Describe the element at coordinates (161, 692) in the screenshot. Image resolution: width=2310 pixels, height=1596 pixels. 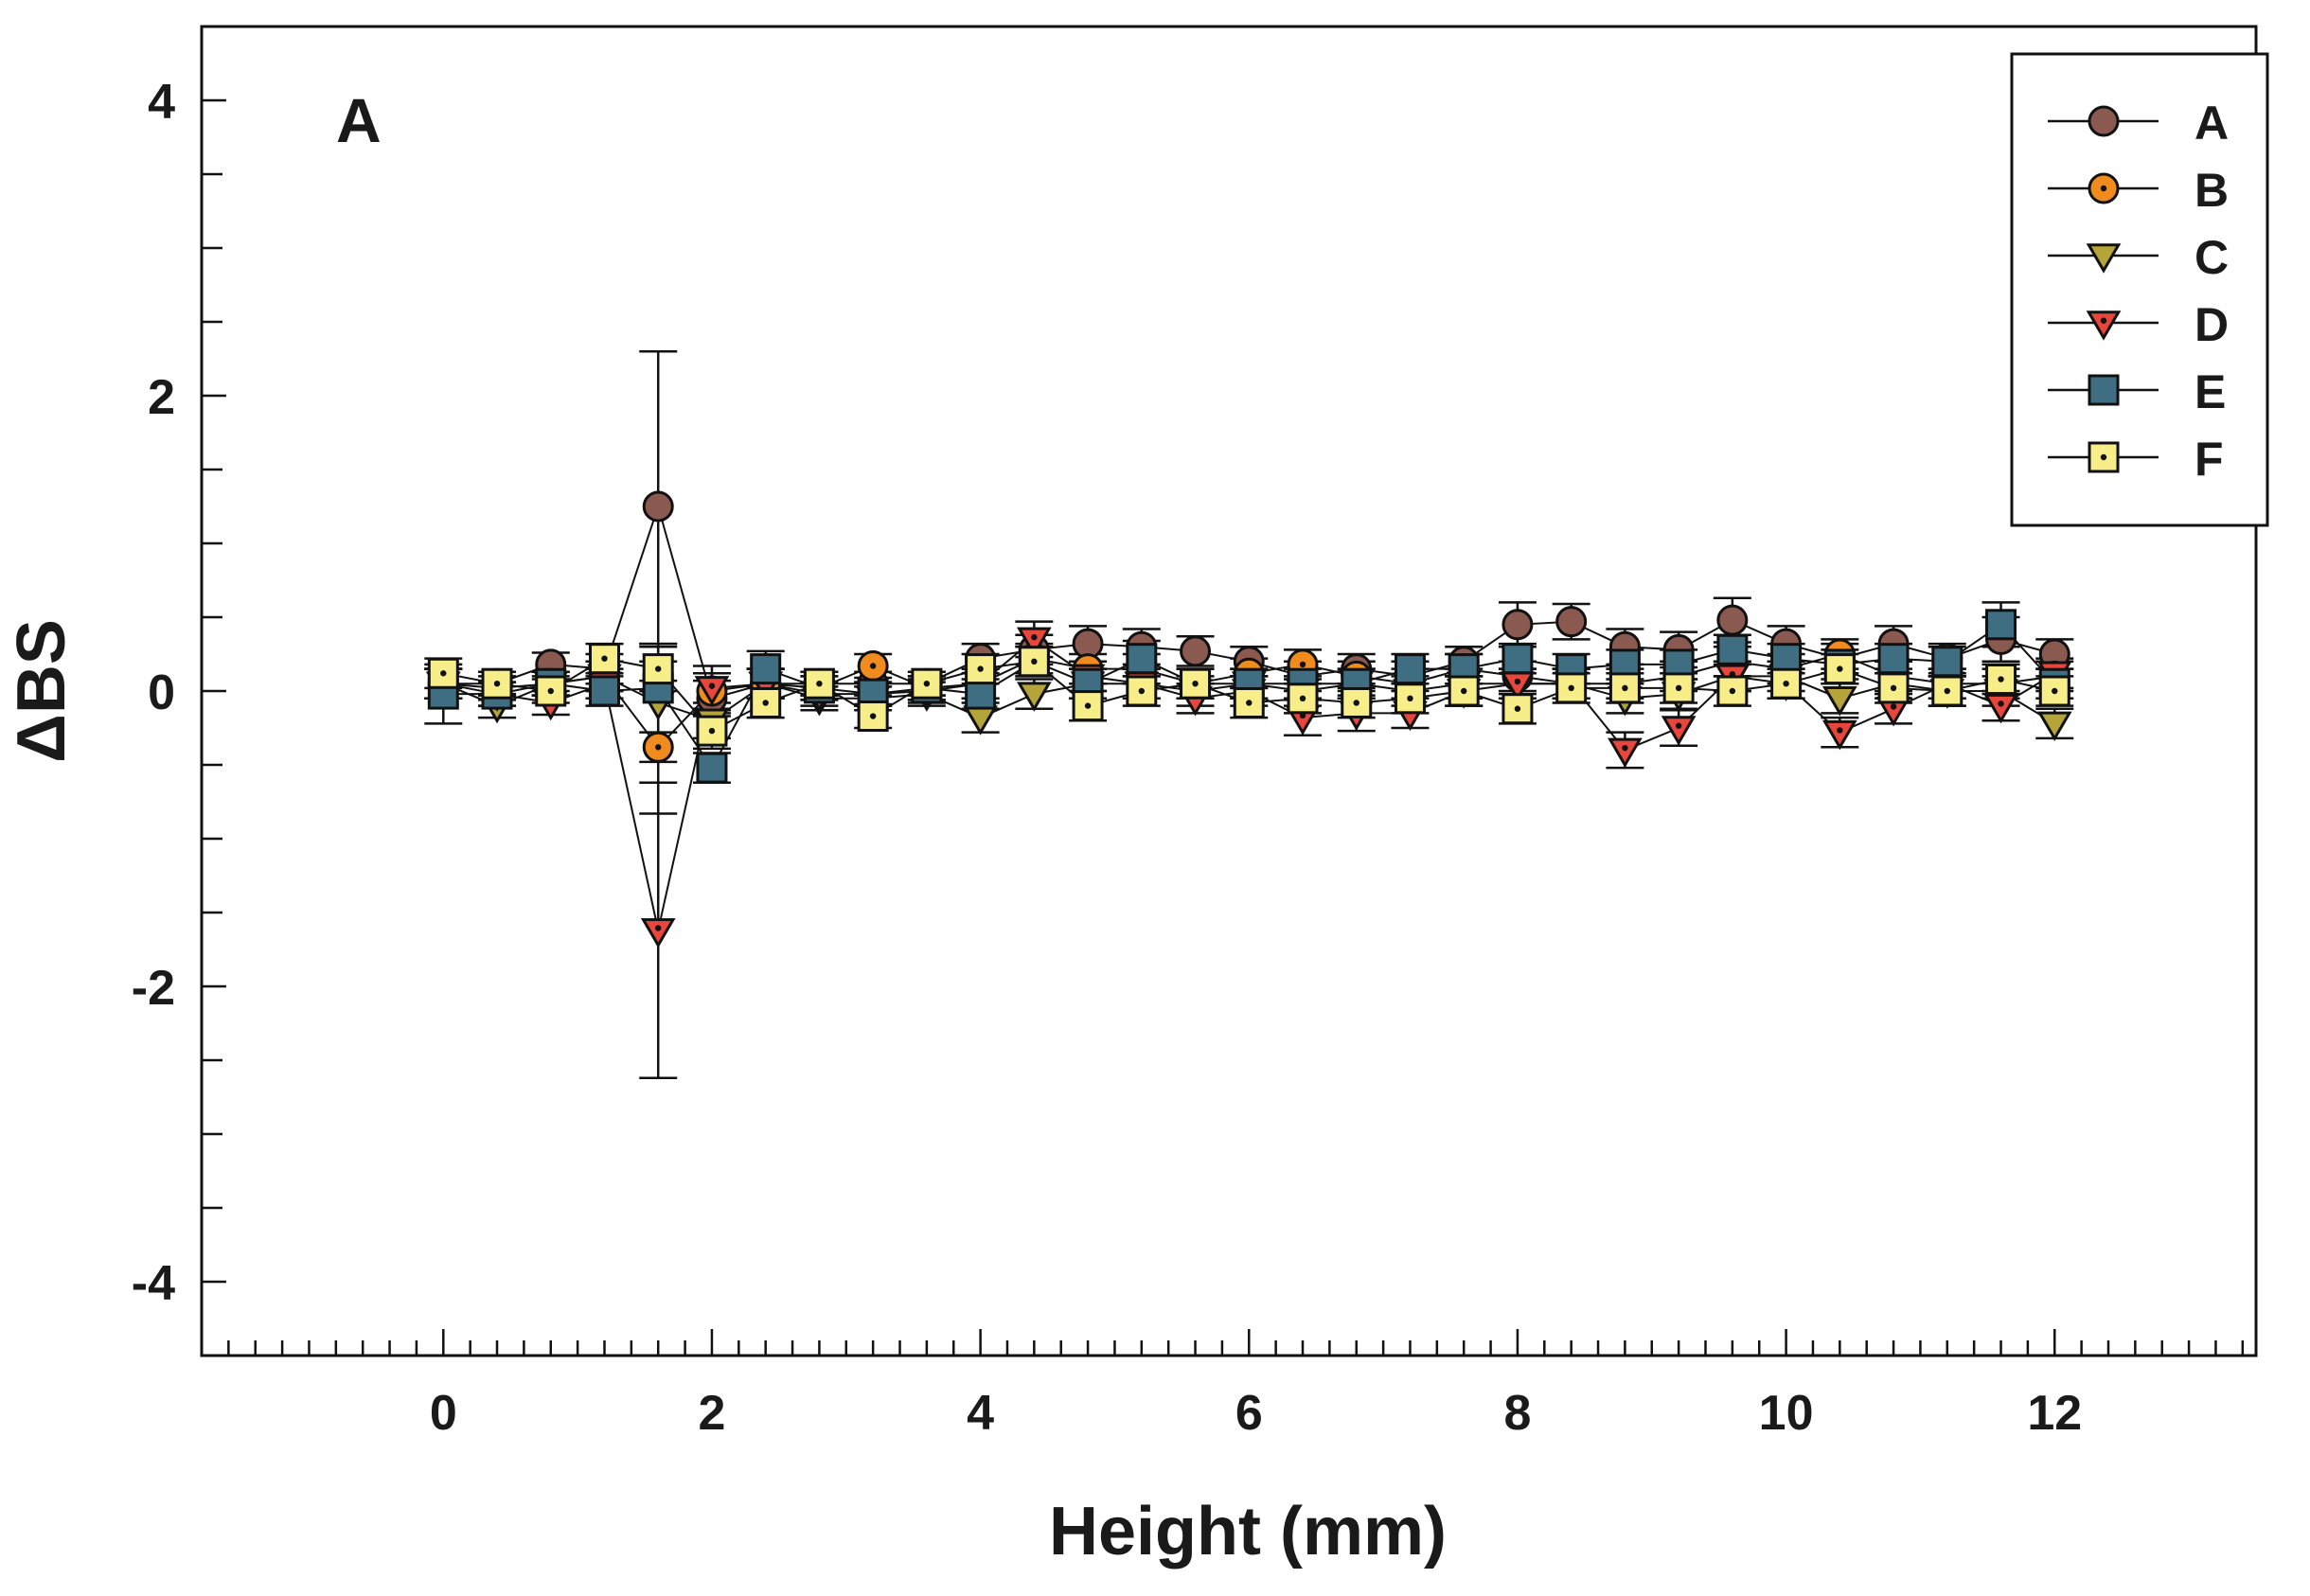
I see `y-tick-label: 0` at that location.